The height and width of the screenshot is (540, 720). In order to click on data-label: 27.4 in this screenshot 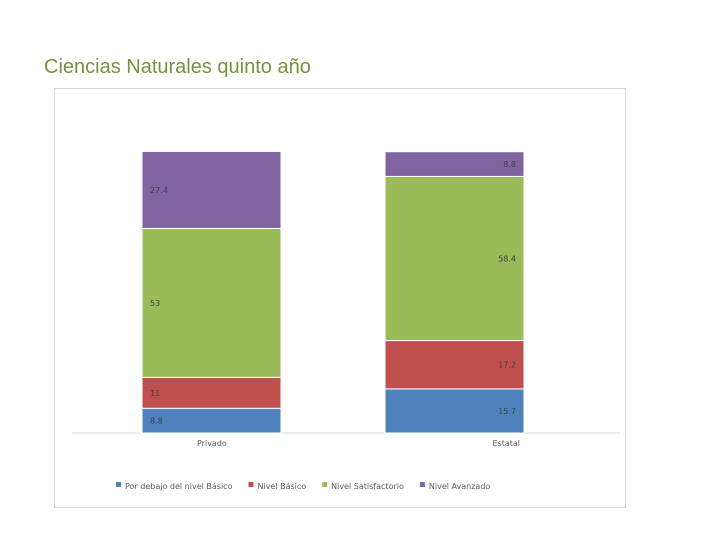, I will do `click(159, 190)`.